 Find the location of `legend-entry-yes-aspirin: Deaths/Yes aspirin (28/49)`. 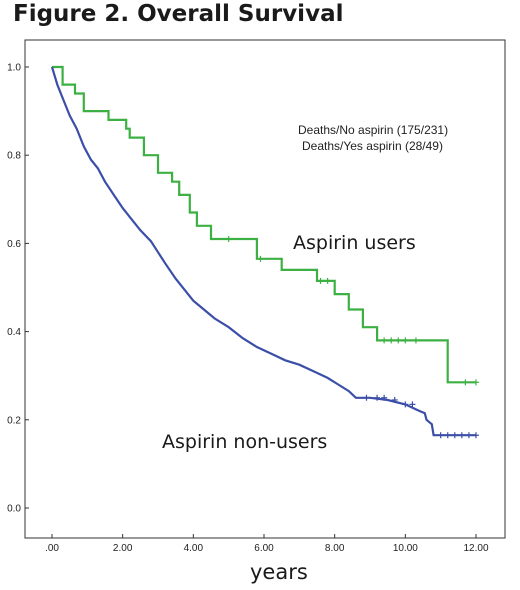

legend-entry-yes-aspirin: Deaths/Yes aspirin (28/49) is located at coordinates (372, 146).